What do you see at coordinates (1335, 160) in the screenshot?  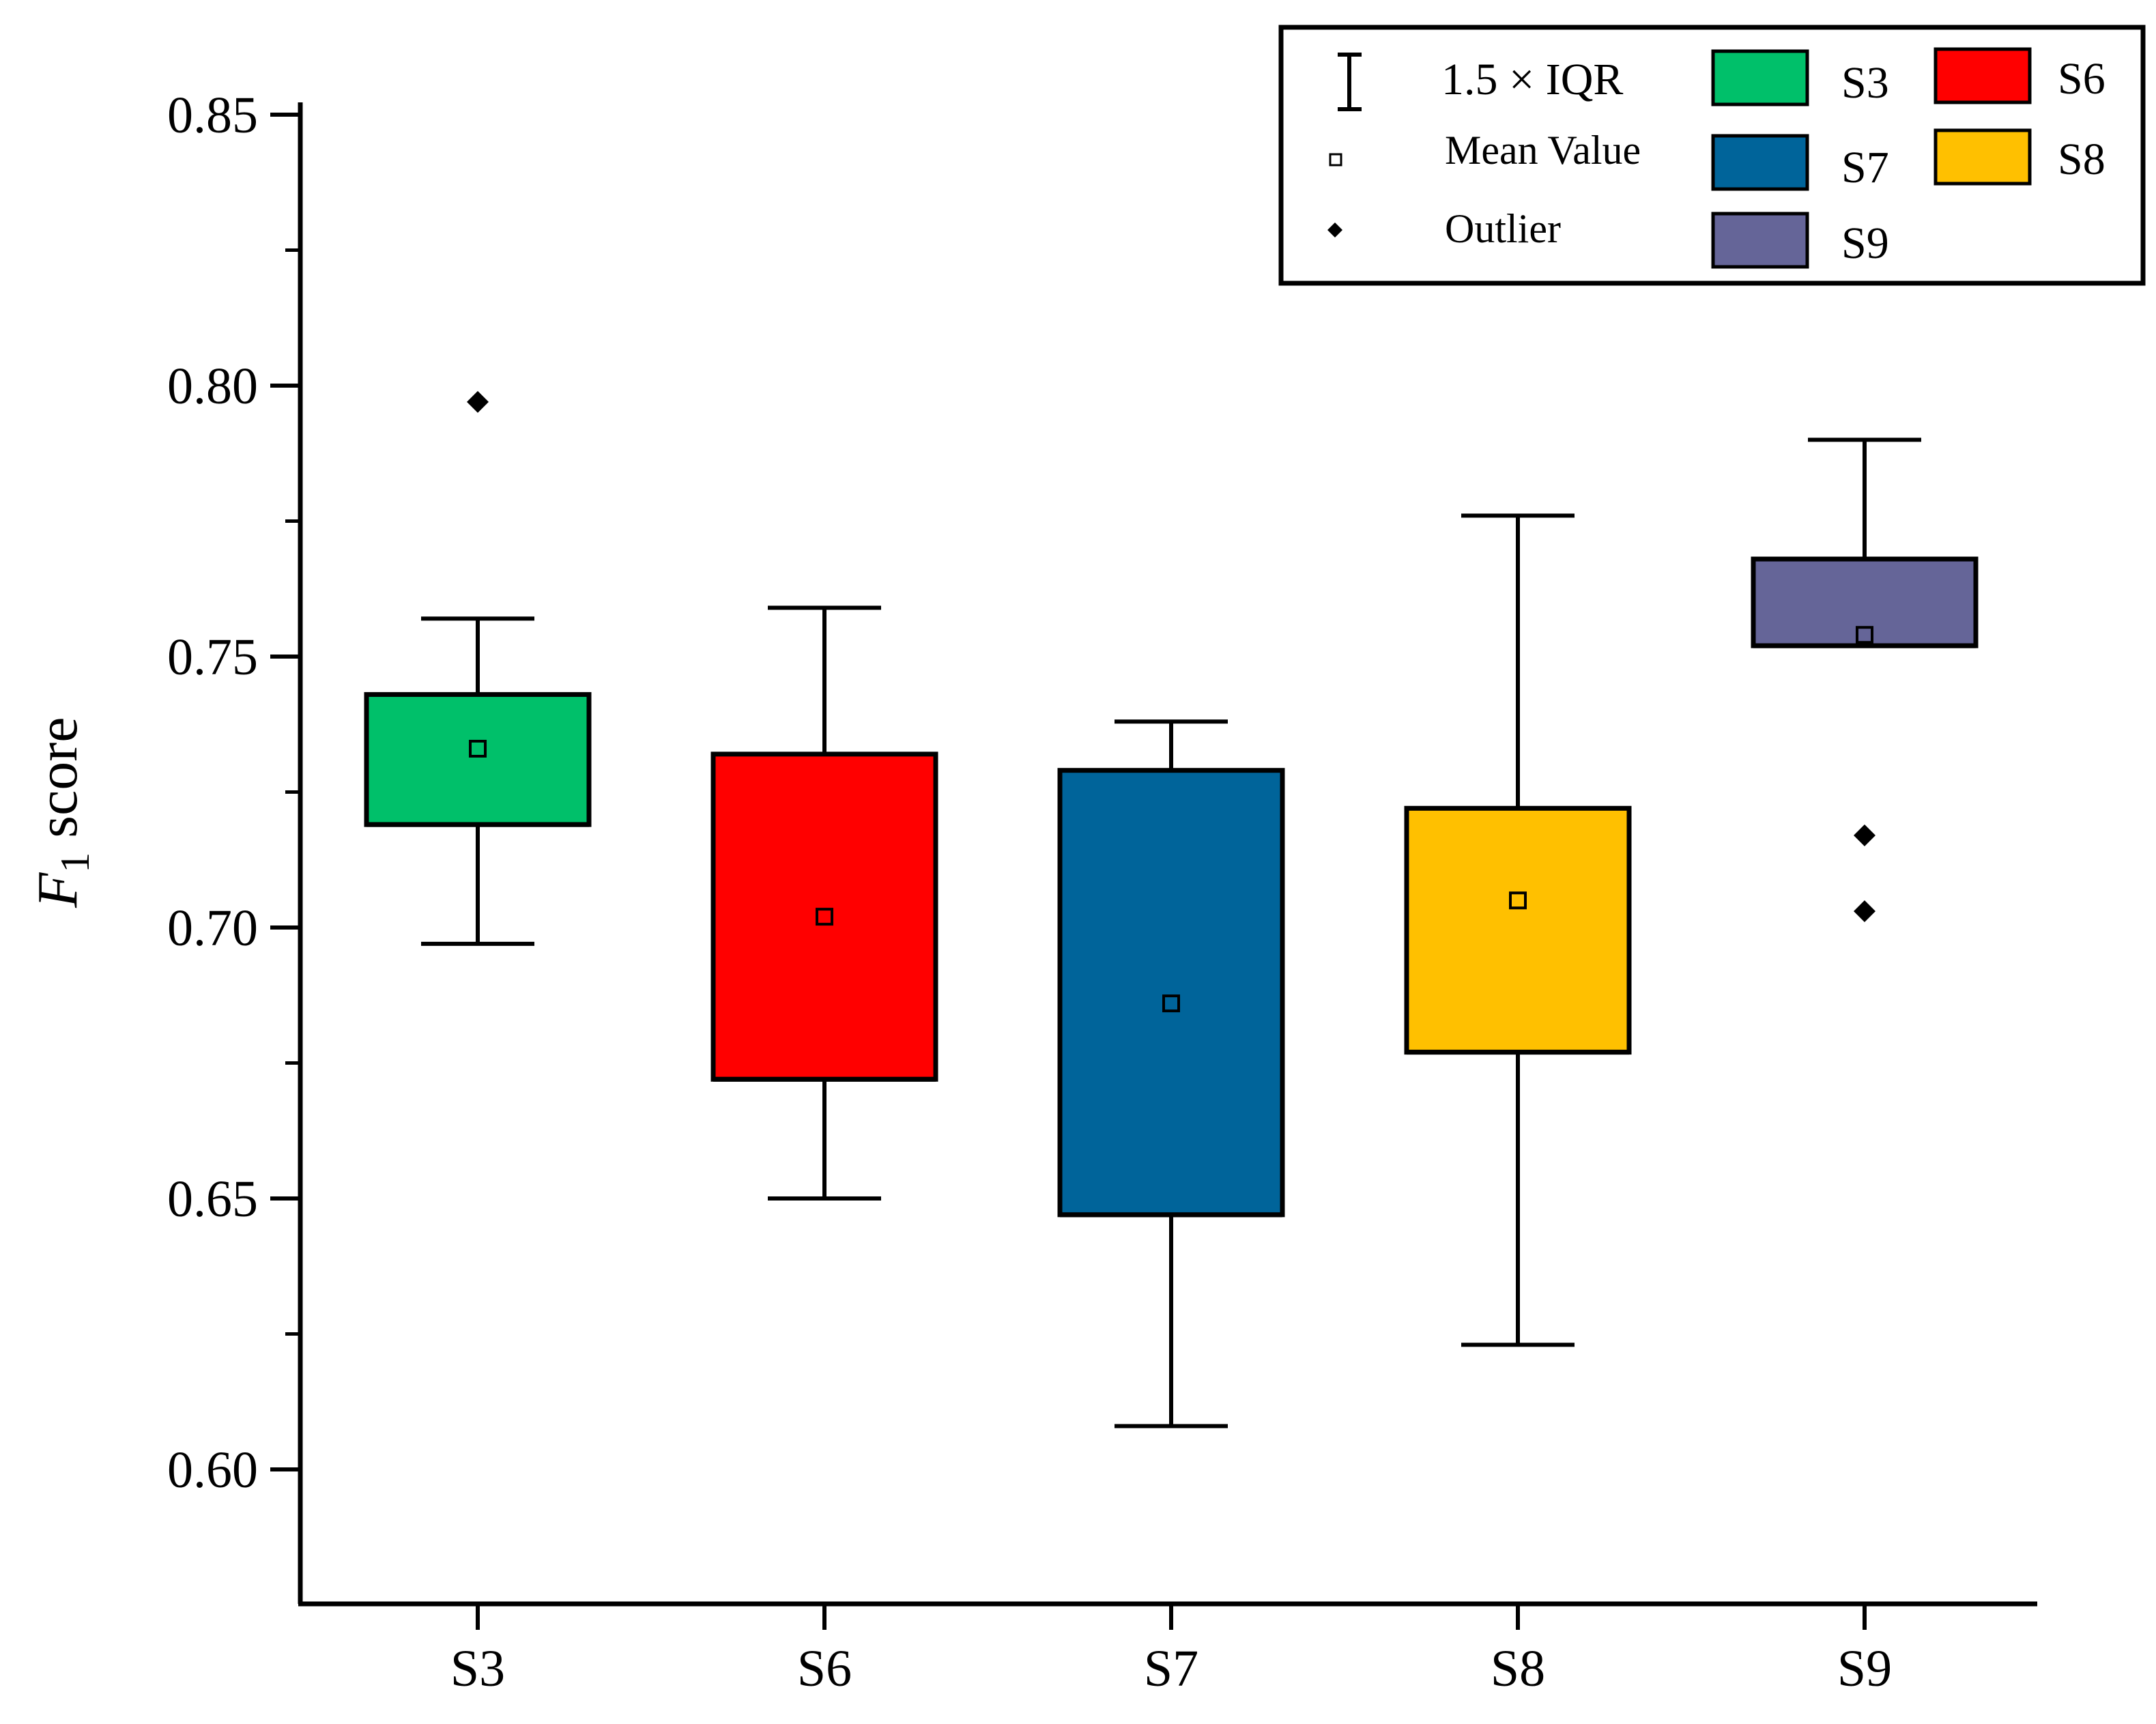 I see `hollow-square-icon` at bounding box center [1335, 160].